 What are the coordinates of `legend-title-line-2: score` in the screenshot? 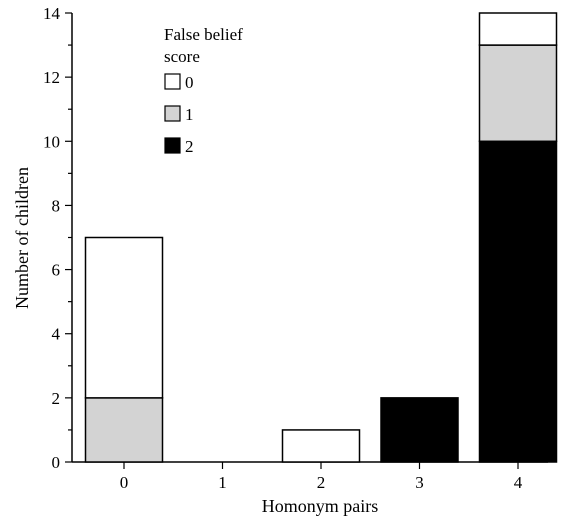 It's located at (182, 56).